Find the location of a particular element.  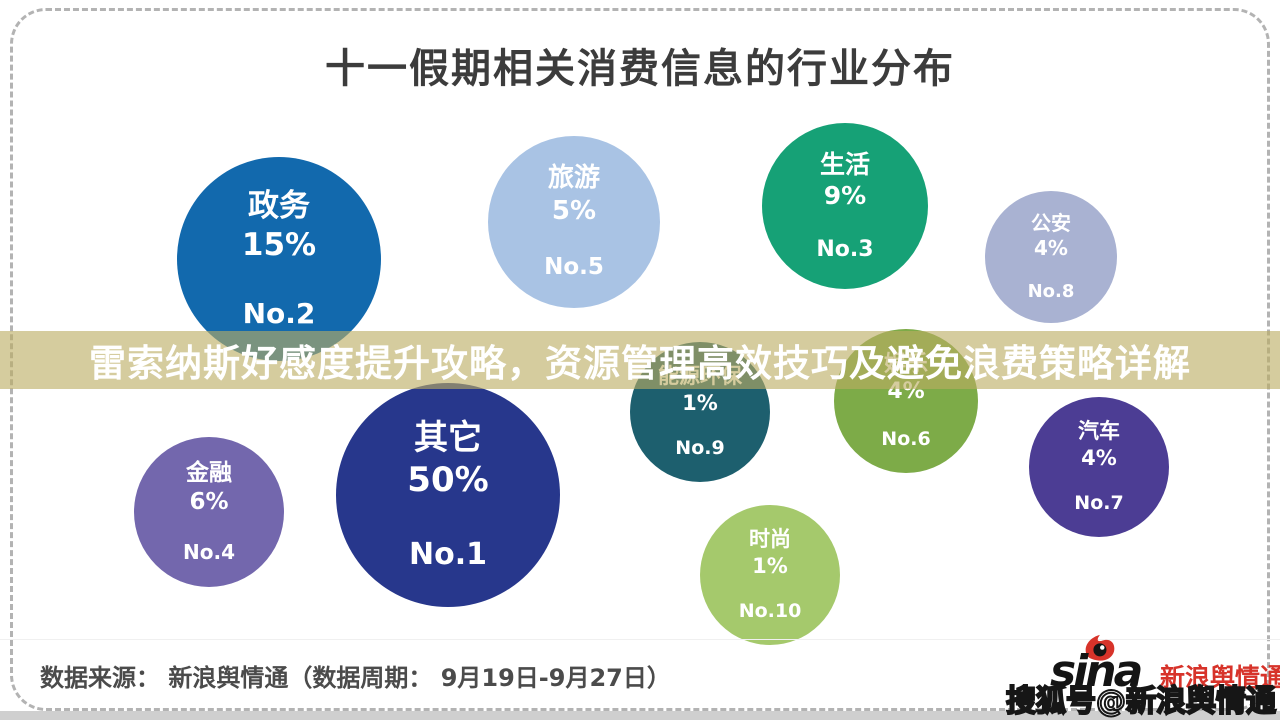

bubble-No.5: 旅游 5% No.5 is located at coordinates (574, 222).